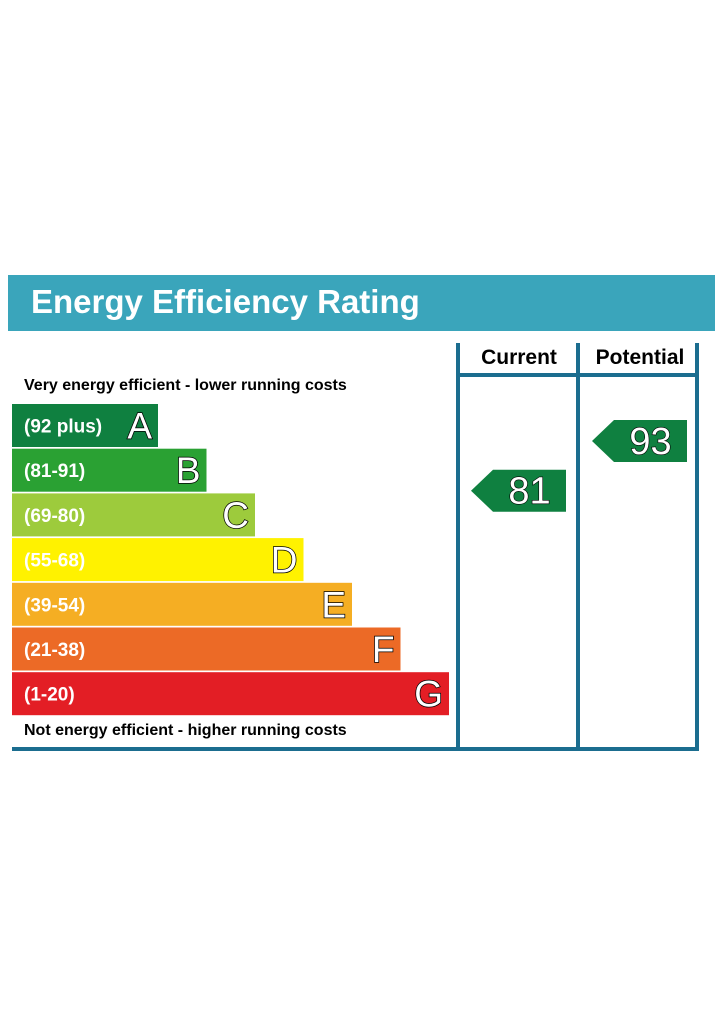 The height and width of the screenshot is (1033, 715). Describe the element at coordinates (63, 427) in the screenshot. I see `band-range-label: (92 plus)` at that location.